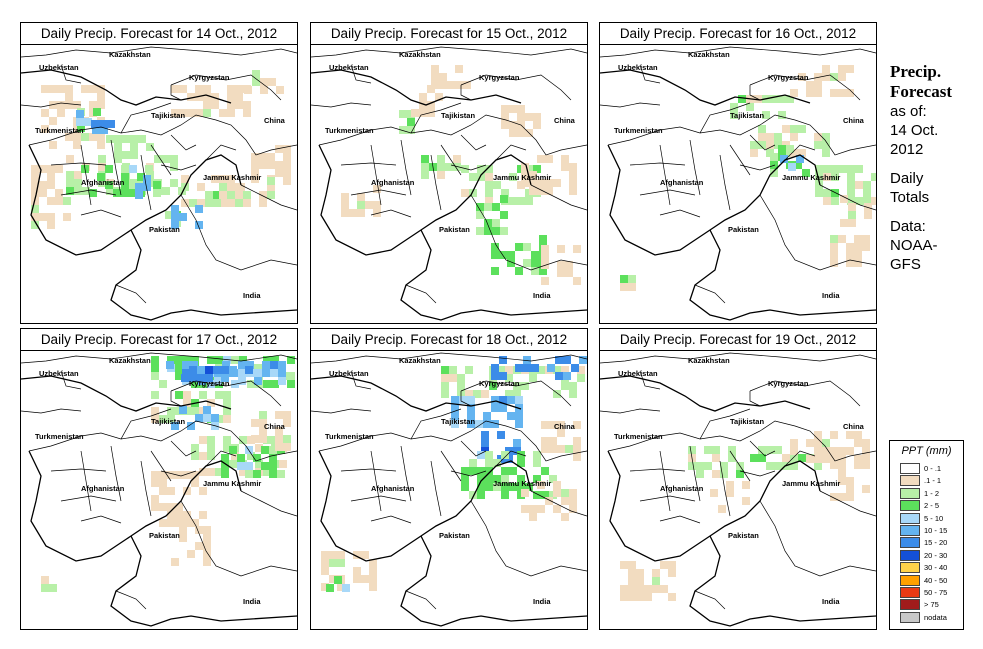 Image resolution: width=983 pixels, height=649 pixels. Describe the element at coordinates (788, 77) in the screenshot. I see `map-label-kyrgyzstan: Kyrgyzstan` at that location.